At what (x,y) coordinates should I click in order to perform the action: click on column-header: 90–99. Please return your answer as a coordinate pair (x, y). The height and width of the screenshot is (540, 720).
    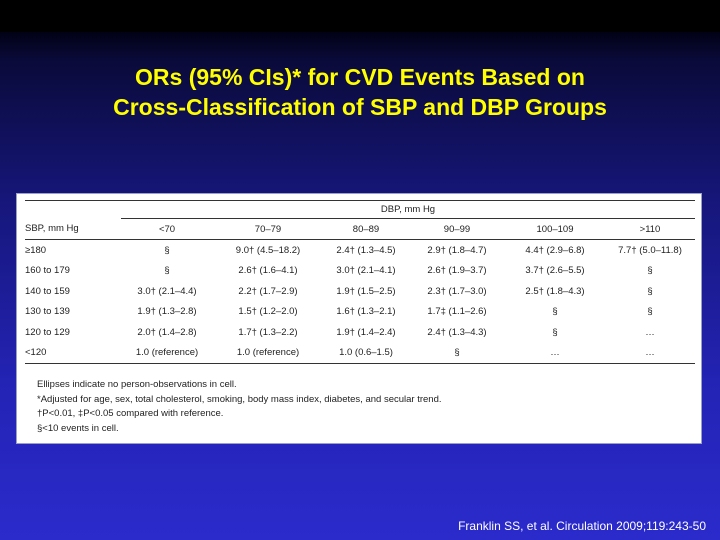
    Looking at the image, I should click on (457, 229).